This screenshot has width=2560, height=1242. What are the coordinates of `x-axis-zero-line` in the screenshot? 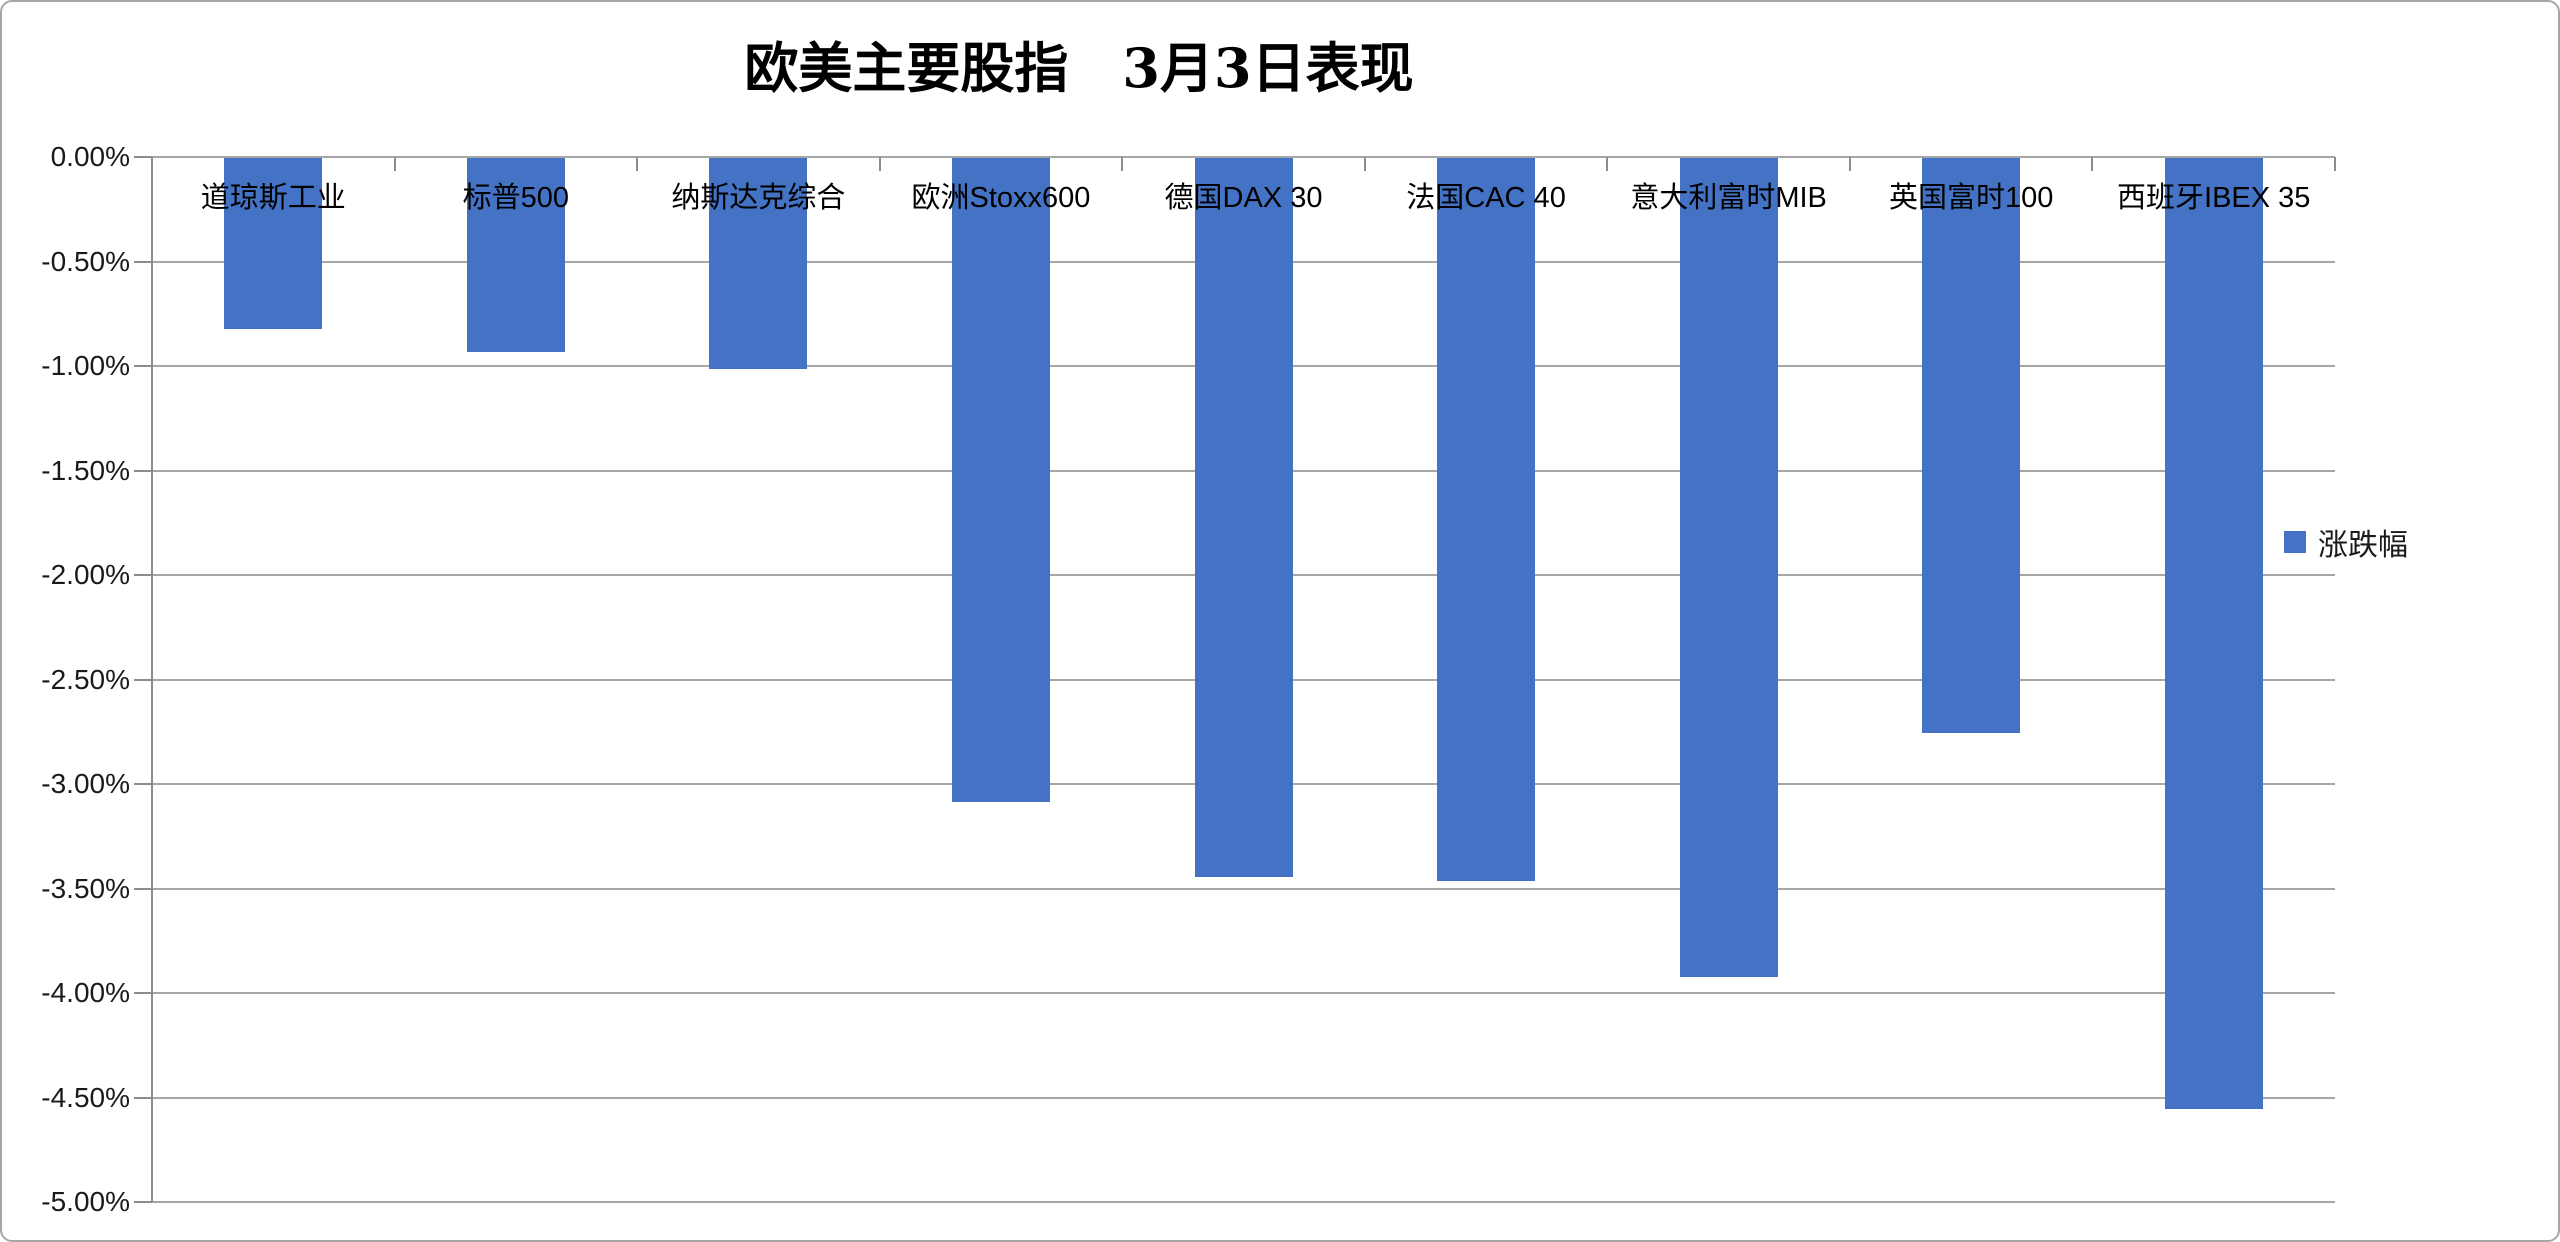 It's located at (1243, 157).